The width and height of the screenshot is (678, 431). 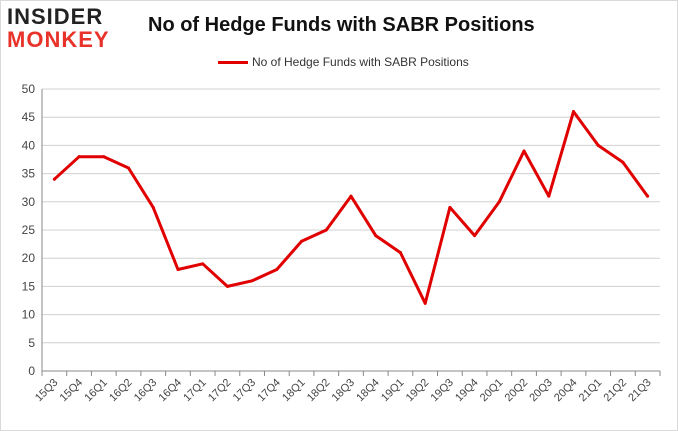 What do you see at coordinates (220, 391) in the screenshot?
I see `x-tick-label: 17Q2` at bounding box center [220, 391].